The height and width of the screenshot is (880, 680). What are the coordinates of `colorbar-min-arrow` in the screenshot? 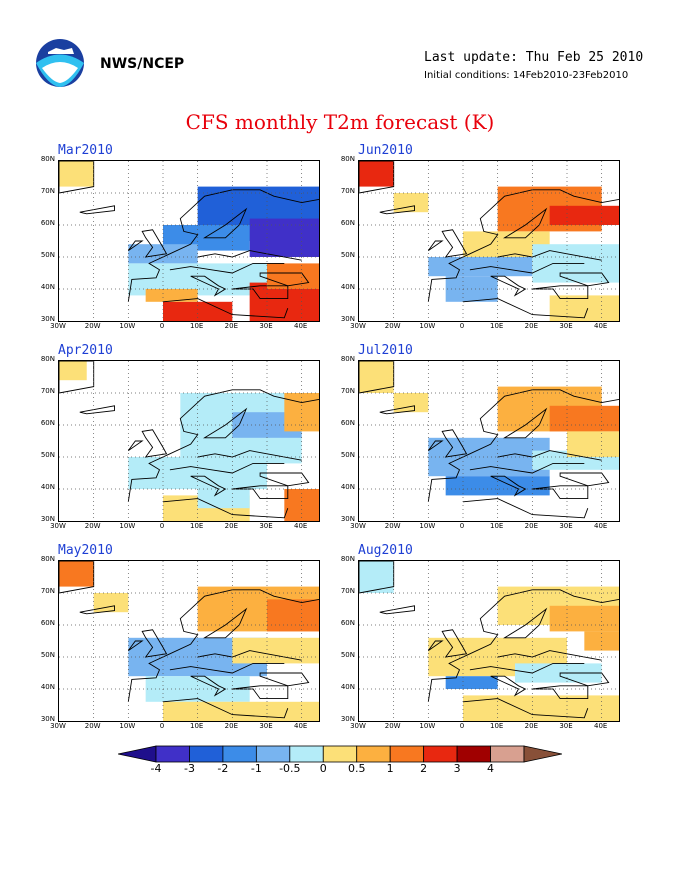 It's located at (137, 754).